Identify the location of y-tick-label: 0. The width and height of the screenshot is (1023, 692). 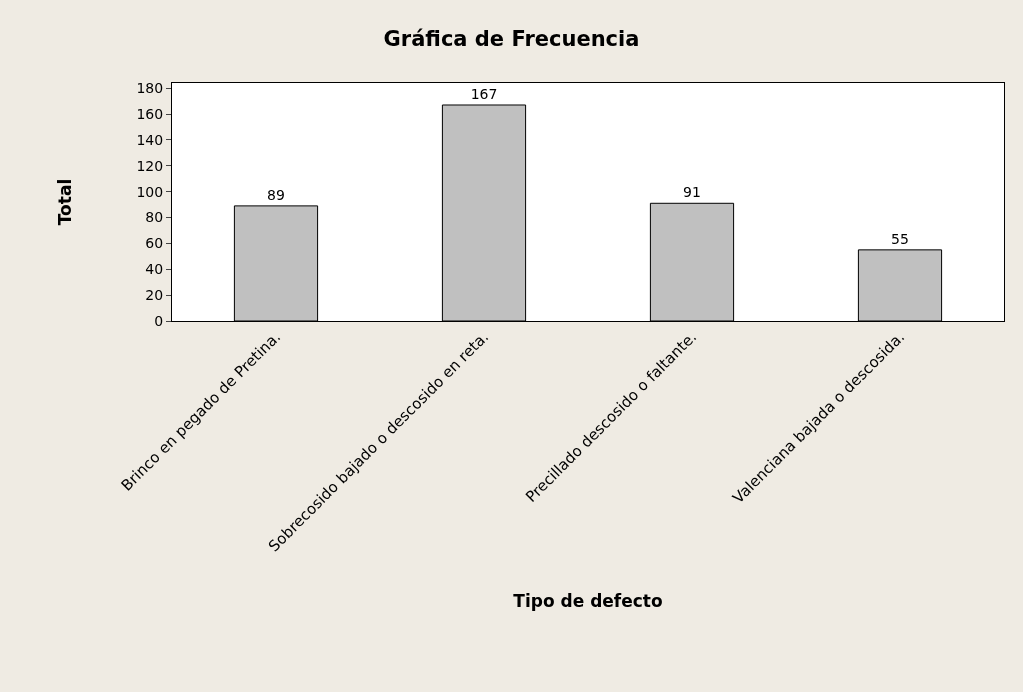
(159, 320).